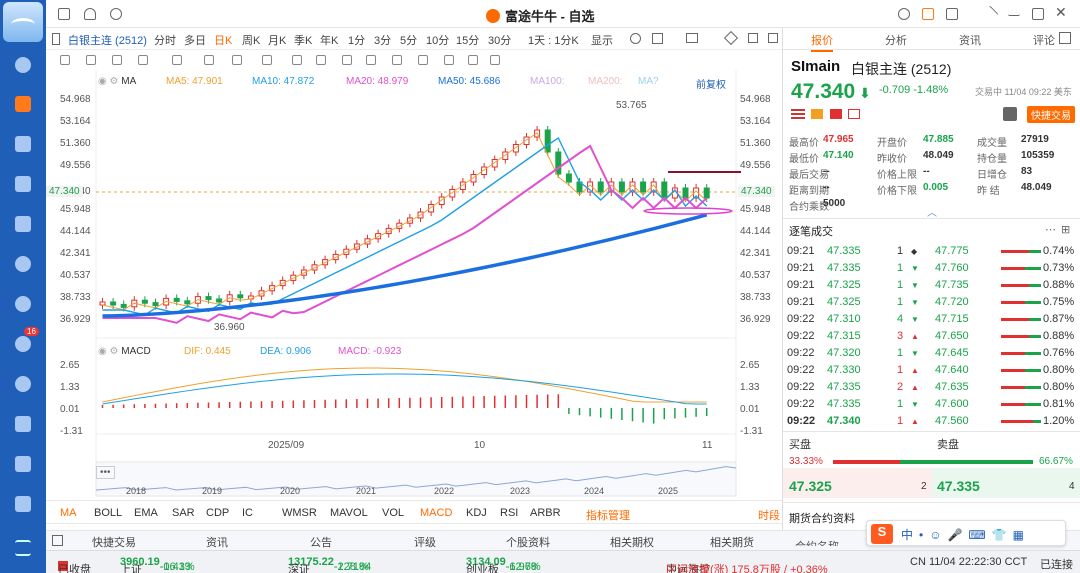 This screenshot has height=573, width=1080. Describe the element at coordinates (1051, 114) in the screenshot. I see `quick-trade-button: 快捷交易` at that location.